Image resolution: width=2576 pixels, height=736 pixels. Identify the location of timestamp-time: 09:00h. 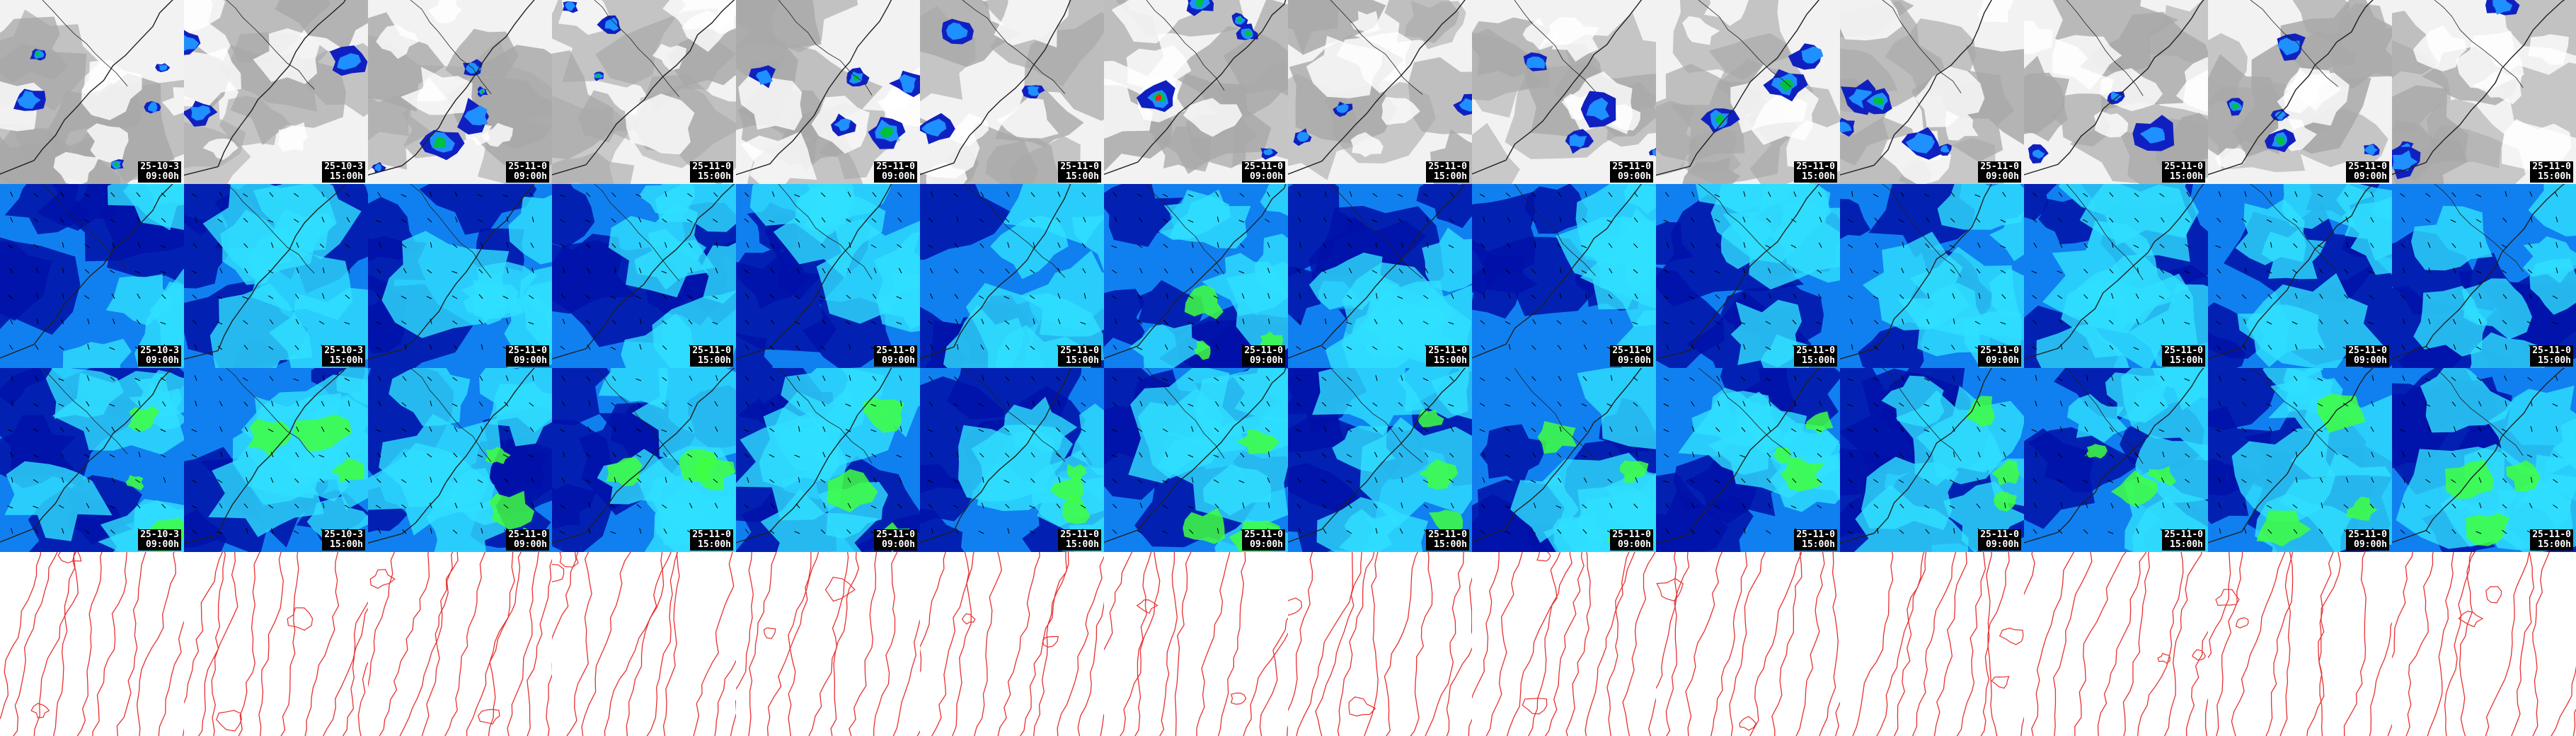
(898, 177).